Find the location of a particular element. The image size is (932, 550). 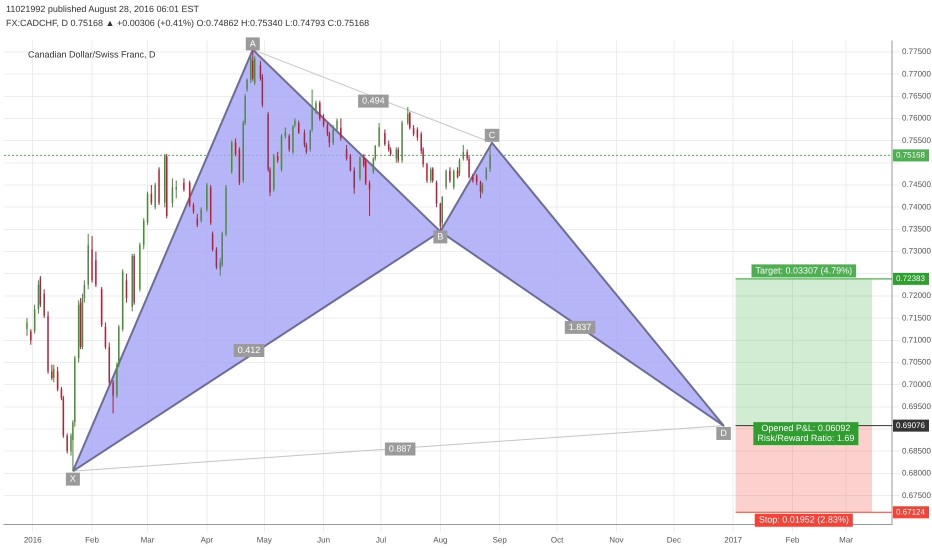

x-tick-label: Dec is located at coordinates (673, 539).